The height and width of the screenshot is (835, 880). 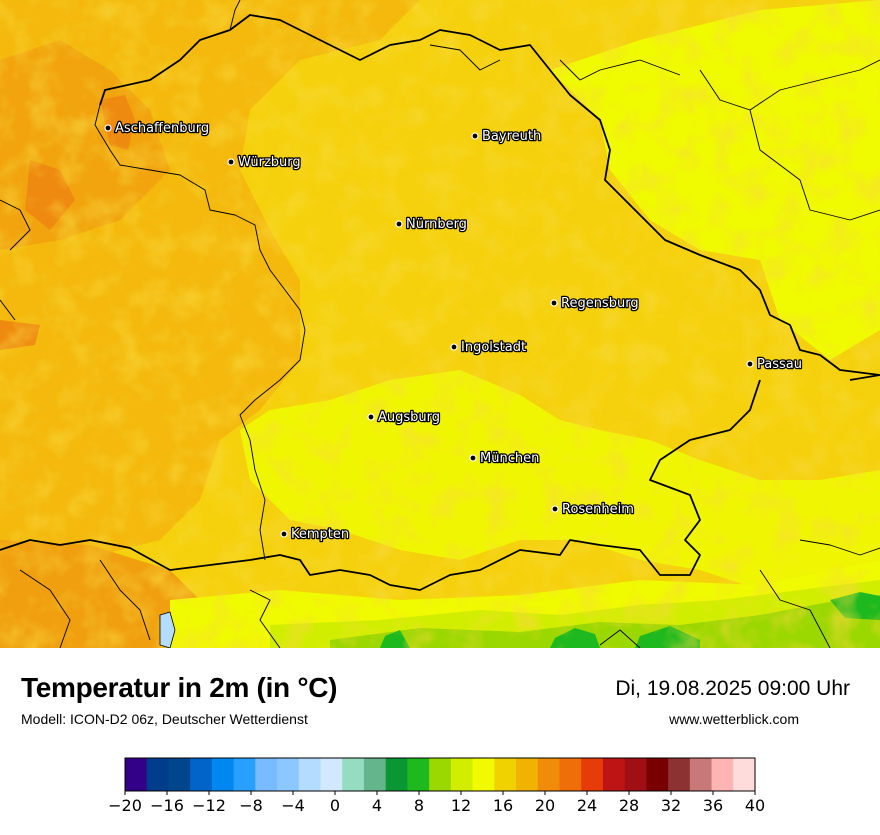 I want to click on color-legend: −20 −16 −12 −8 −4 0 4 8 12 16 20 24 28 32 36 40, so click(x=440, y=790).